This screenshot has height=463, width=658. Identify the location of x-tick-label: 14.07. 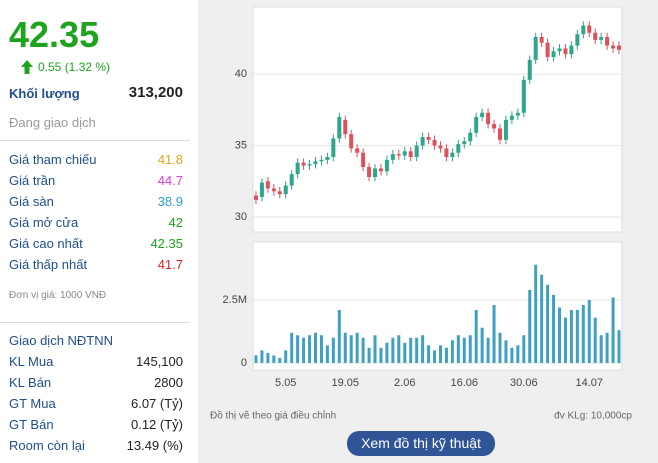
(590, 383).